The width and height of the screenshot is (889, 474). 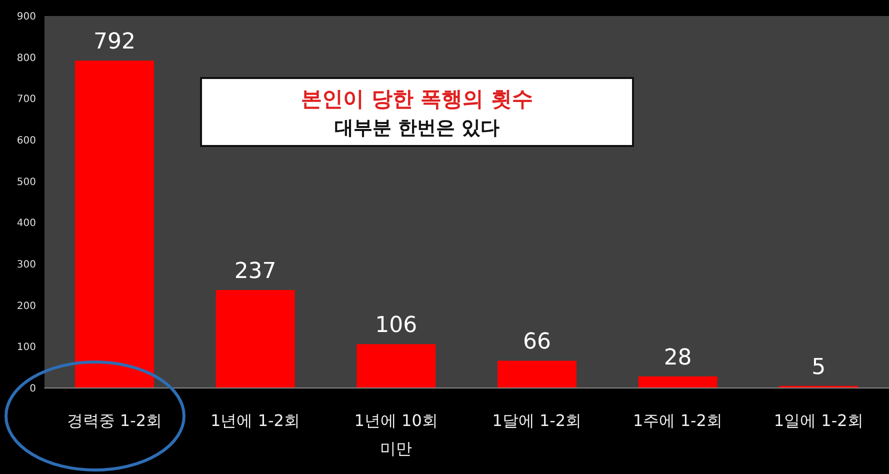 I want to click on y-tick-label: 700, so click(x=26, y=100).